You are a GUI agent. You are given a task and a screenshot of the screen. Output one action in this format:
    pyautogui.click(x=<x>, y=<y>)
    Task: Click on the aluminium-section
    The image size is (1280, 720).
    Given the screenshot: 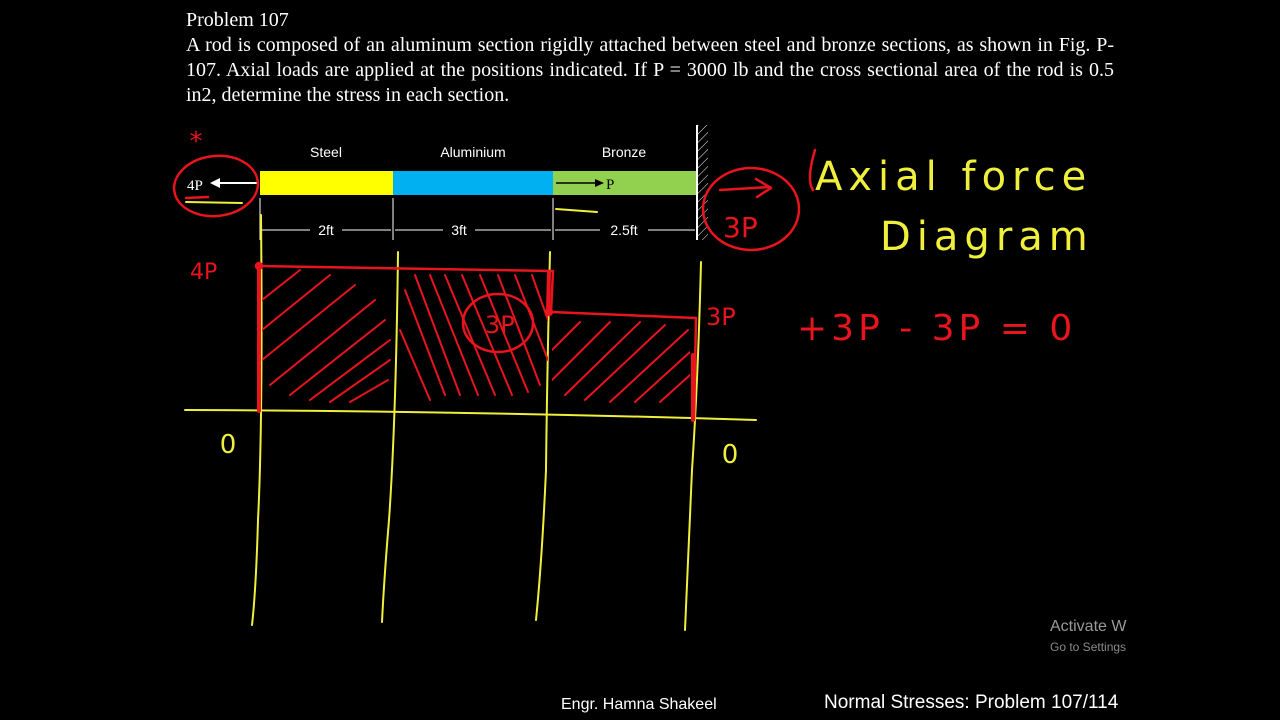 What is the action you would take?
    pyautogui.click(x=473, y=183)
    